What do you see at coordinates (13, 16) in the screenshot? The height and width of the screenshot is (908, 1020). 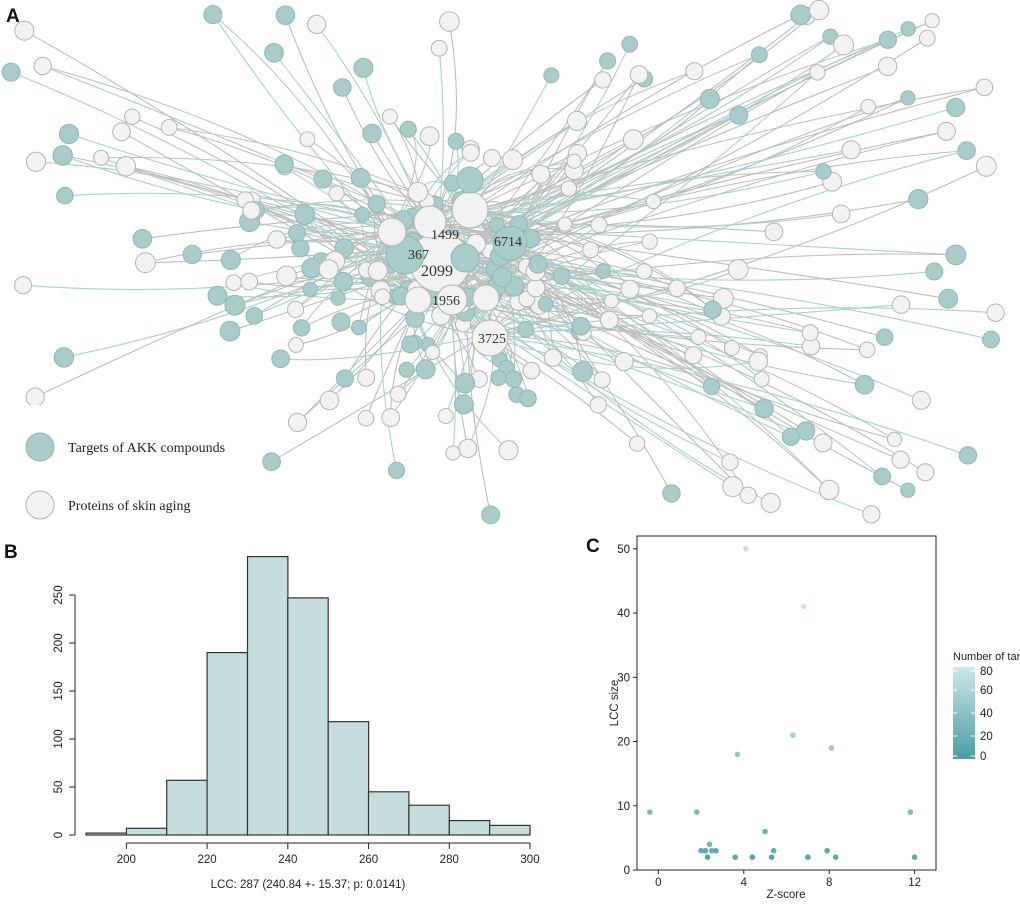 I see `panel-letter-a: A` at bounding box center [13, 16].